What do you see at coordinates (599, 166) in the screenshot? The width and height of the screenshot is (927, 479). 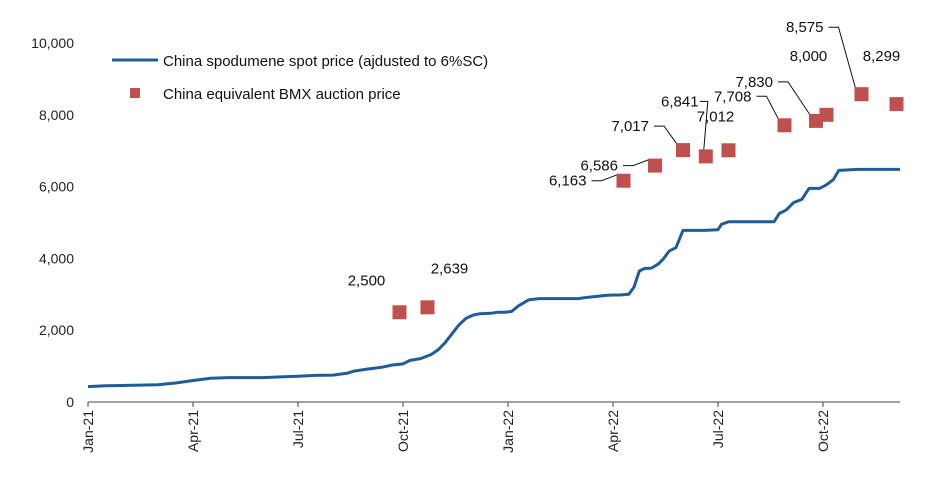 I see `auction-price-label: 6,586` at bounding box center [599, 166].